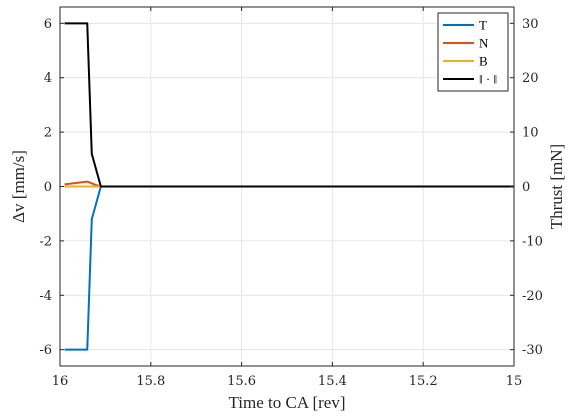  What do you see at coordinates (48, 78) in the screenshot?
I see `y-left-tick-label: 4` at bounding box center [48, 78].